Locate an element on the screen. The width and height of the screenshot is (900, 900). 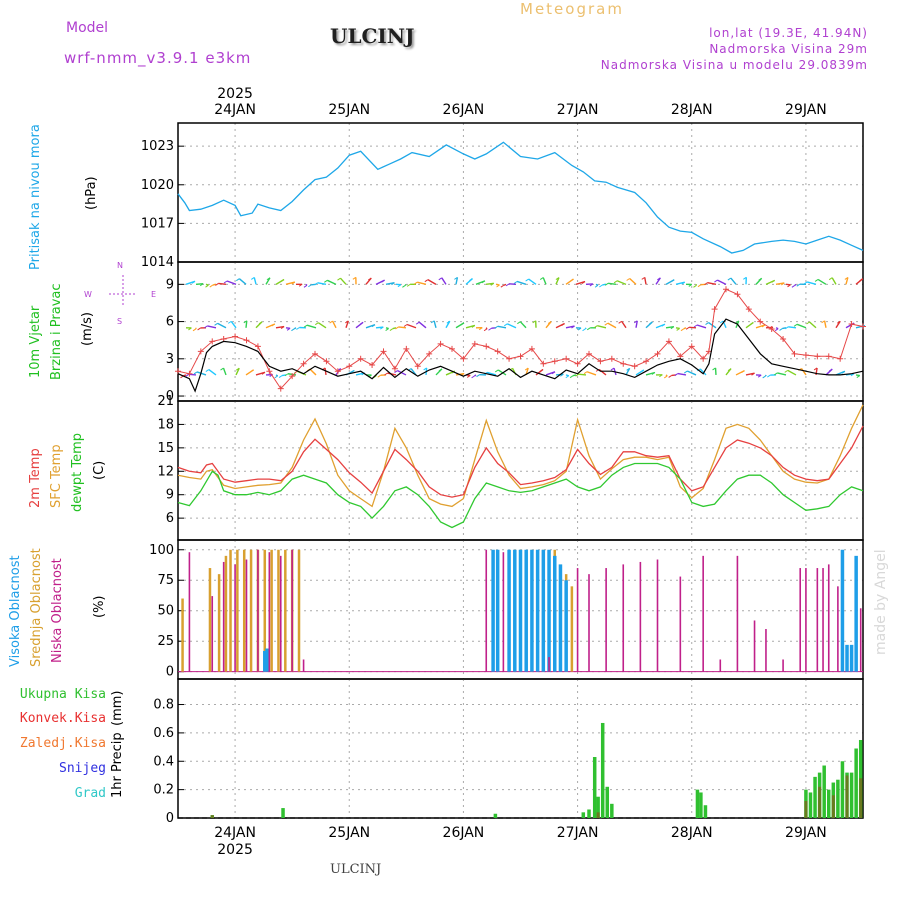
ytick-label-pressure: 1020 is located at coordinates (157, 185).